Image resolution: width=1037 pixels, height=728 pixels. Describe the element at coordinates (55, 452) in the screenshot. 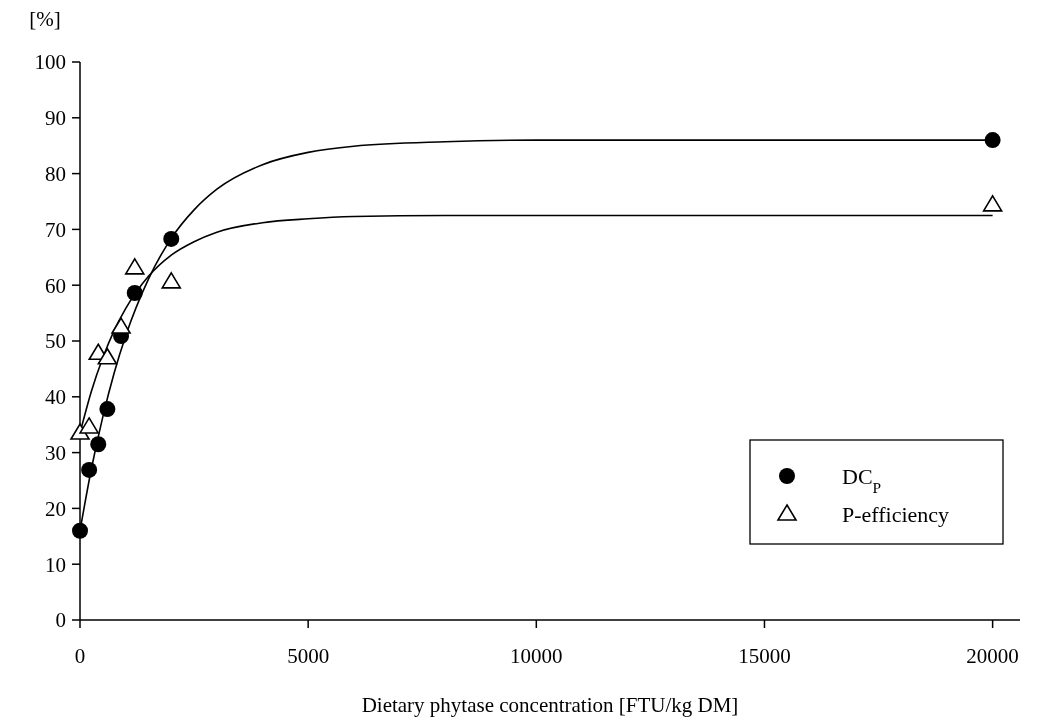

I see `y-tick-label: 30` at that location.